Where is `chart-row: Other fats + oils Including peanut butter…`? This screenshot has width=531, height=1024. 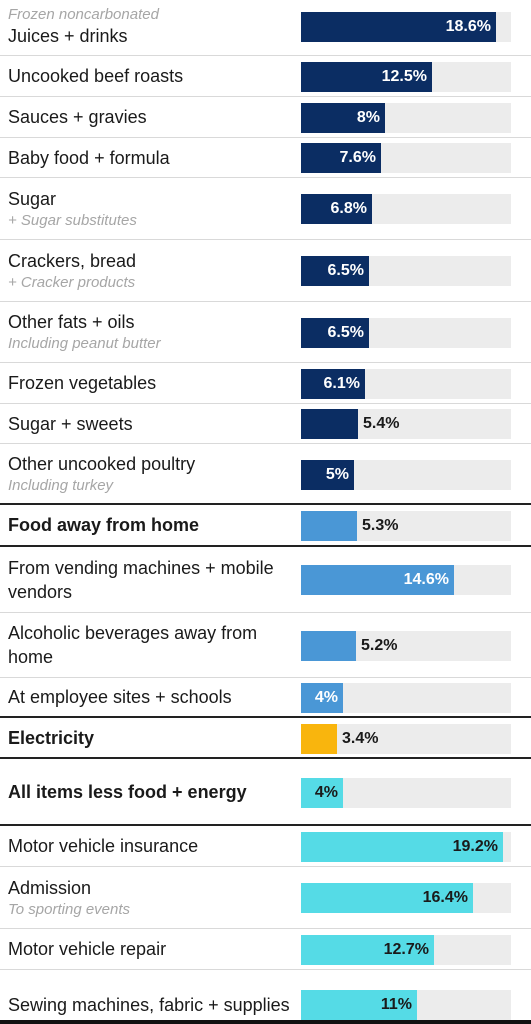 chart-row: Other fats + oils Including peanut butter… is located at coordinates (265, 332).